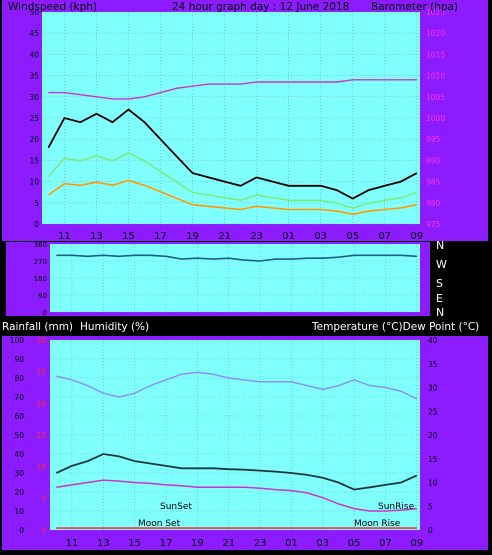 This screenshot has height=555, width=492. I want to click on moonrise-label: Moon Rise, so click(377, 524).